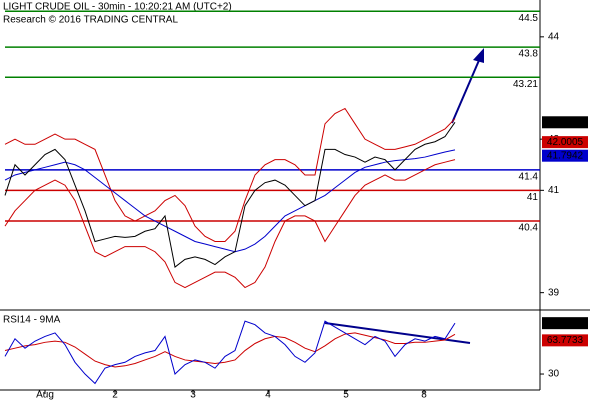 This screenshot has width=590, height=400. I want to click on level-label: 43.8, so click(529, 54).